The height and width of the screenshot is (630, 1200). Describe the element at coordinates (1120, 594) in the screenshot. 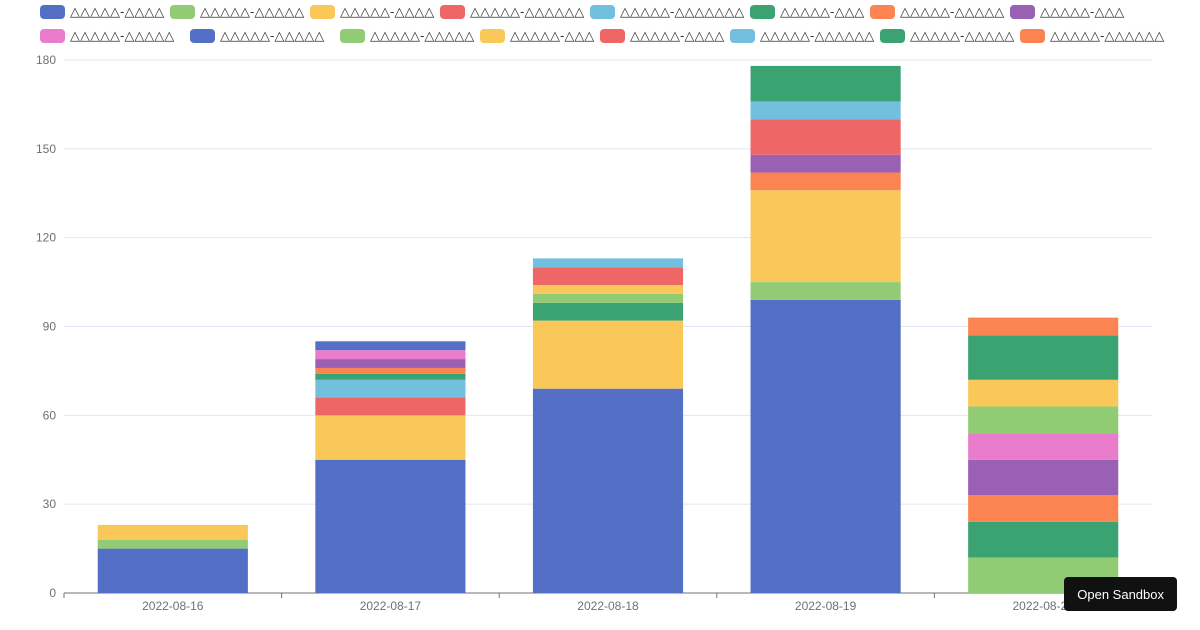

I see `open-sandbox-button: Open Sandbox` at that location.